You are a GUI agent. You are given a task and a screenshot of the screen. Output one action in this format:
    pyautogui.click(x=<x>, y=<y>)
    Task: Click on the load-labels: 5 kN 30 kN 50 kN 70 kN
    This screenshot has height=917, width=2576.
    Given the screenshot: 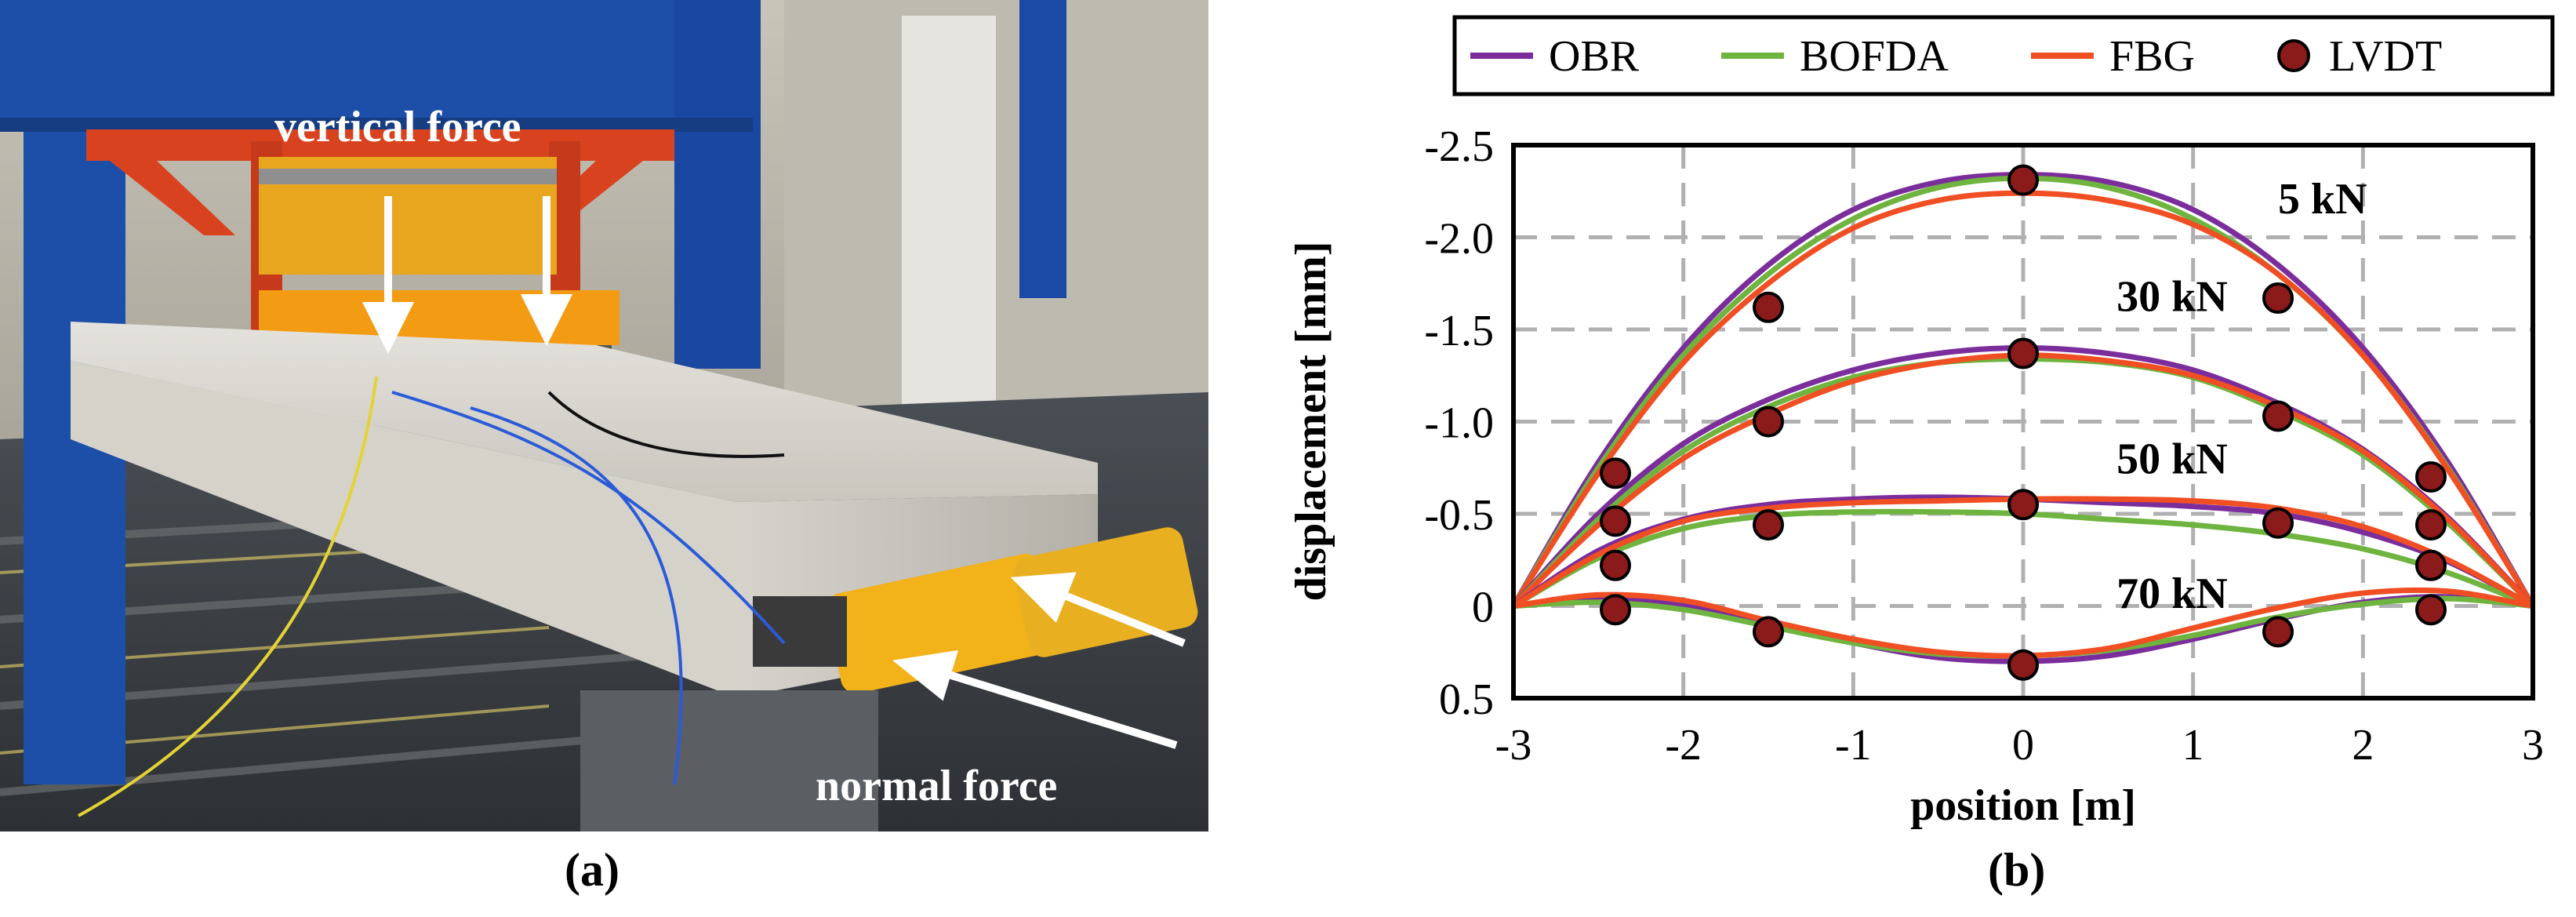 What is the action you would take?
    pyautogui.click(x=2241, y=396)
    